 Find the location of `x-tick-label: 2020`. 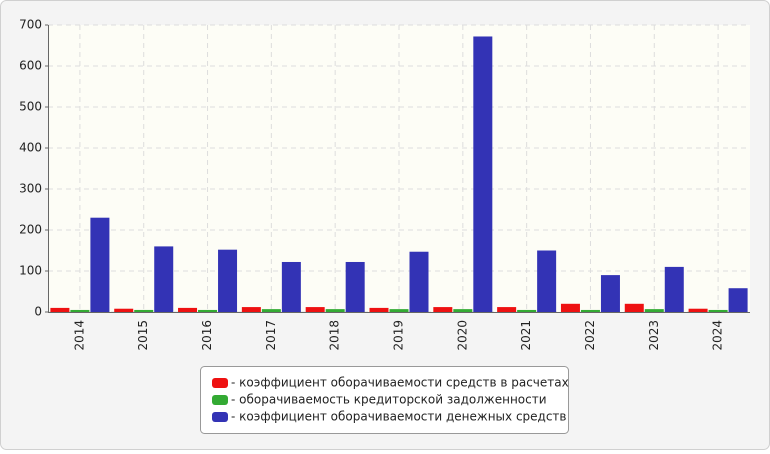

x-tick-label: 2020 is located at coordinates (462, 335).